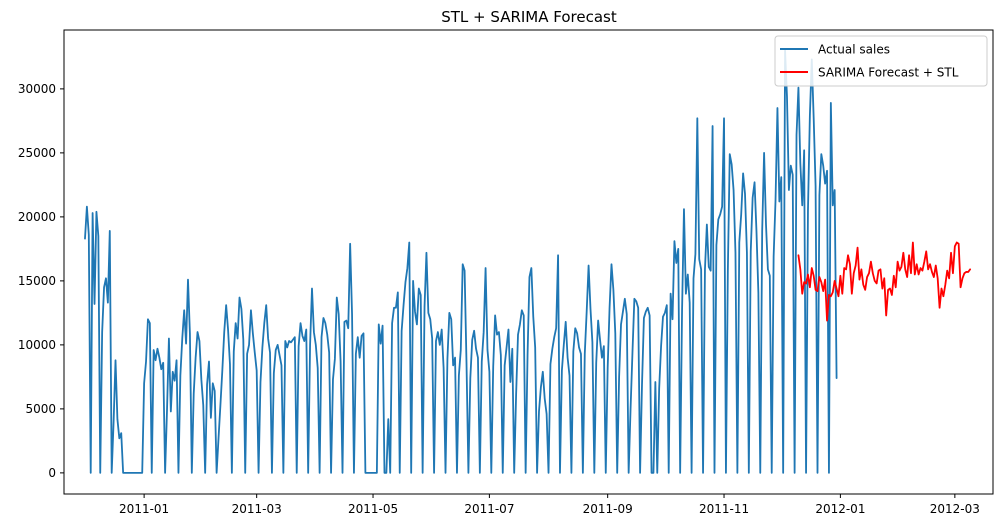 The width and height of the screenshot is (1004, 526). What do you see at coordinates (529, 17) in the screenshot?
I see `chart-title: STL + SARIMA Forecast` at bounding box center [529, 17].